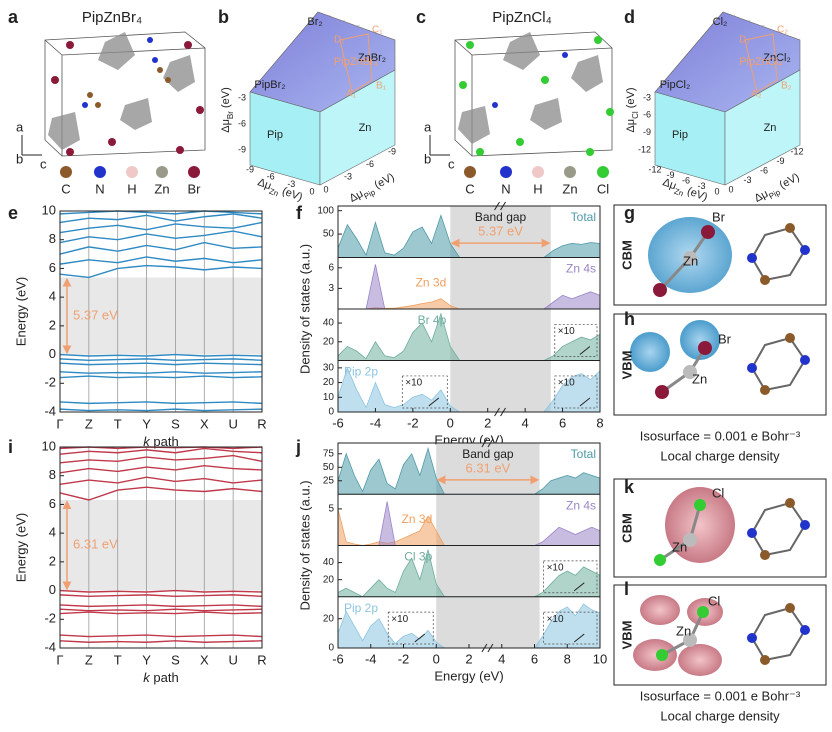 The image size is (832, 732). Describe the element at coordinates (468, 675) in the screenshot. I see `x-axis-label: Energy (eV)` at that location.